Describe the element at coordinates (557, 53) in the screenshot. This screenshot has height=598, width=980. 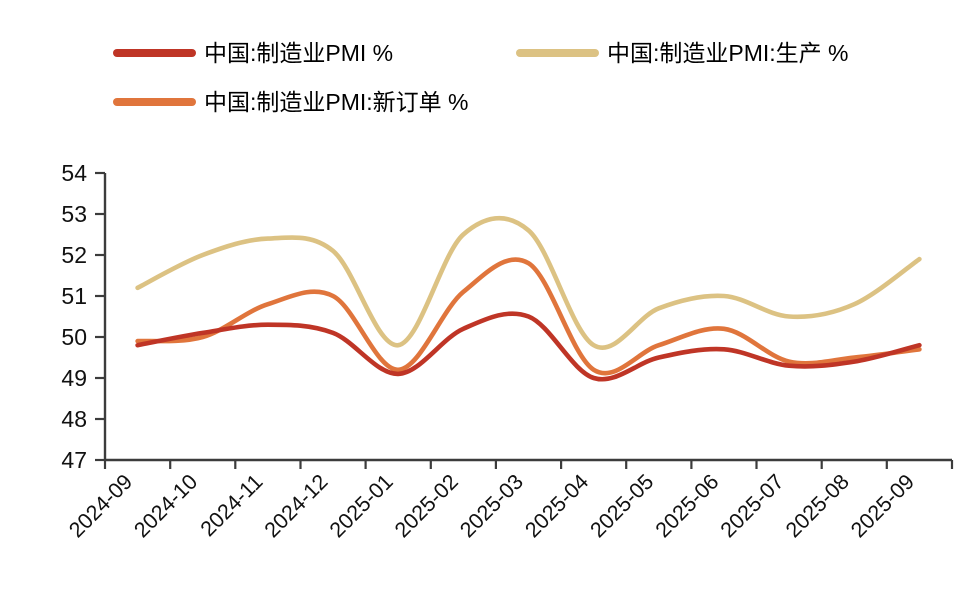
I see `legend-swatch-production` at that location.